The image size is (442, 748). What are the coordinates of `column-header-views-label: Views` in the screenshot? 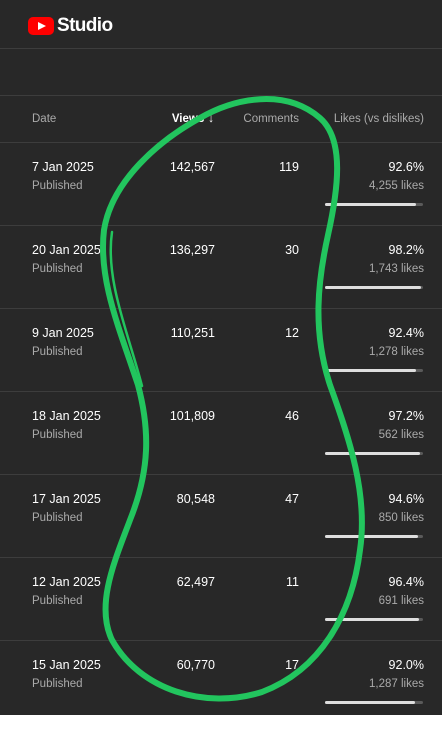 It's located at (188, 119).